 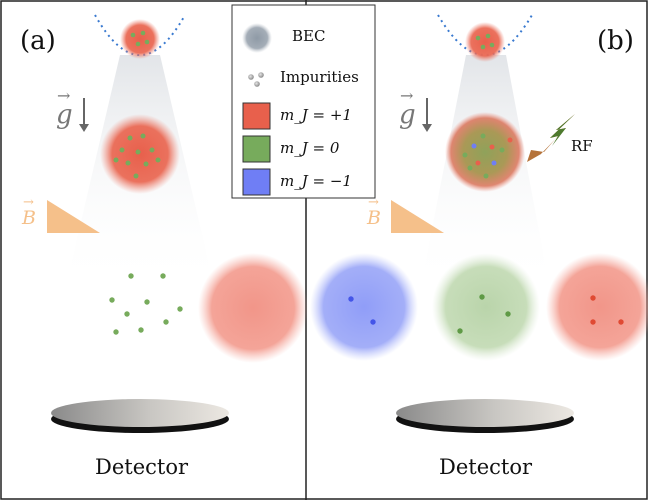 I want to click on legend-impurities-label: Impurities, so click(x=319, y=77).